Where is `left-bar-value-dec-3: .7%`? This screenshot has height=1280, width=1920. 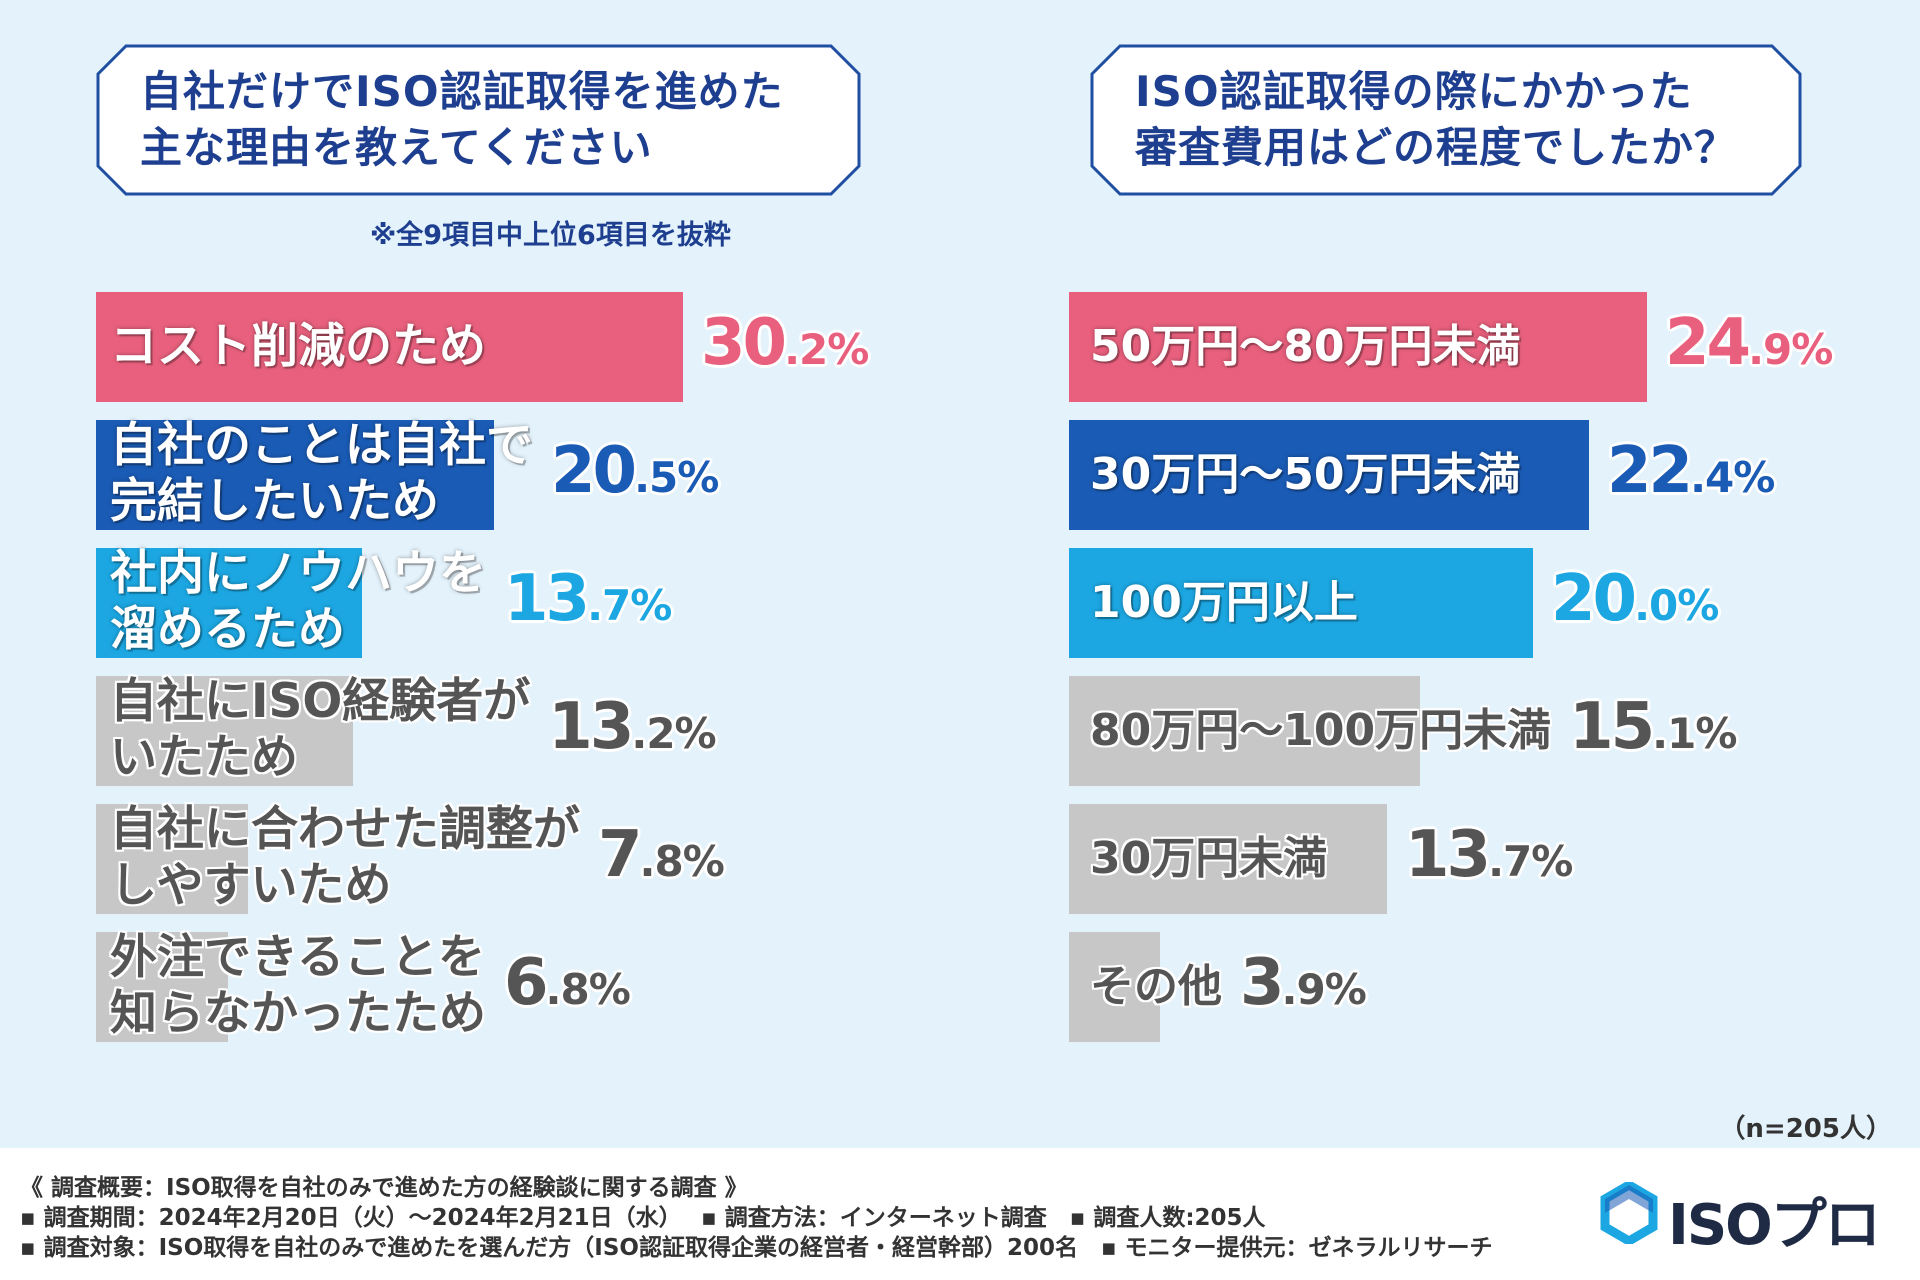
left-bar-value-dec-3: .7% is located at coordinates (629, 605).